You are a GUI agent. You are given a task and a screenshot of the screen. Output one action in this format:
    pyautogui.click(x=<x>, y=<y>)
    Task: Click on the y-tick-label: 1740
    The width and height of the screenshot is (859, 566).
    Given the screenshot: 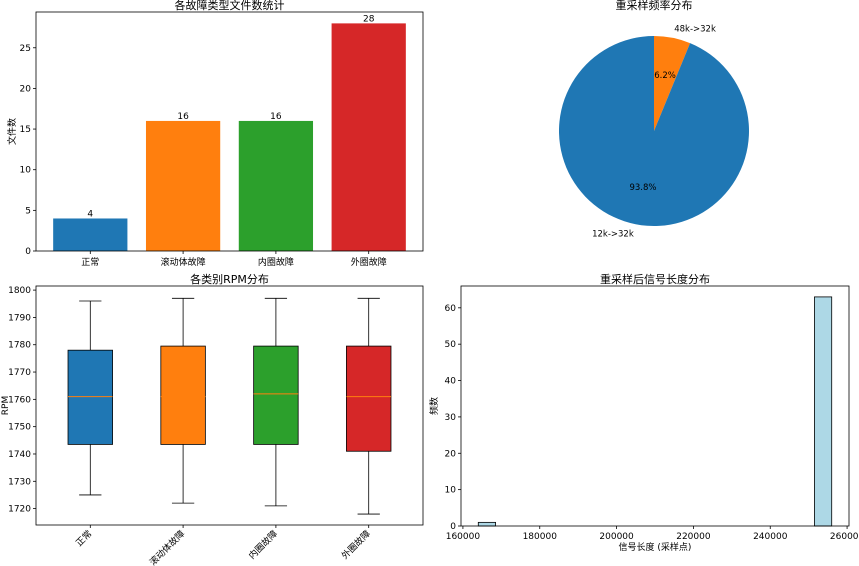 What is the action you would take?
    pyautogui.click(x=19, y=455)
    